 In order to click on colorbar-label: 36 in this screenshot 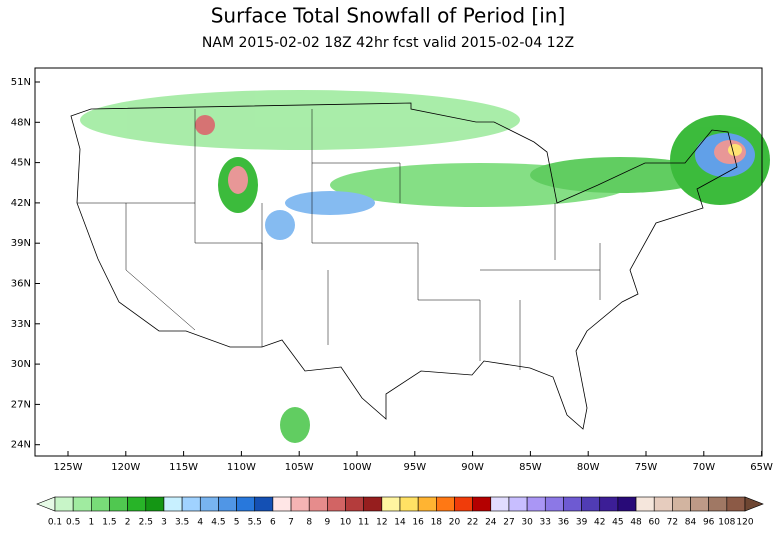, I will do `click(564, 523)`.